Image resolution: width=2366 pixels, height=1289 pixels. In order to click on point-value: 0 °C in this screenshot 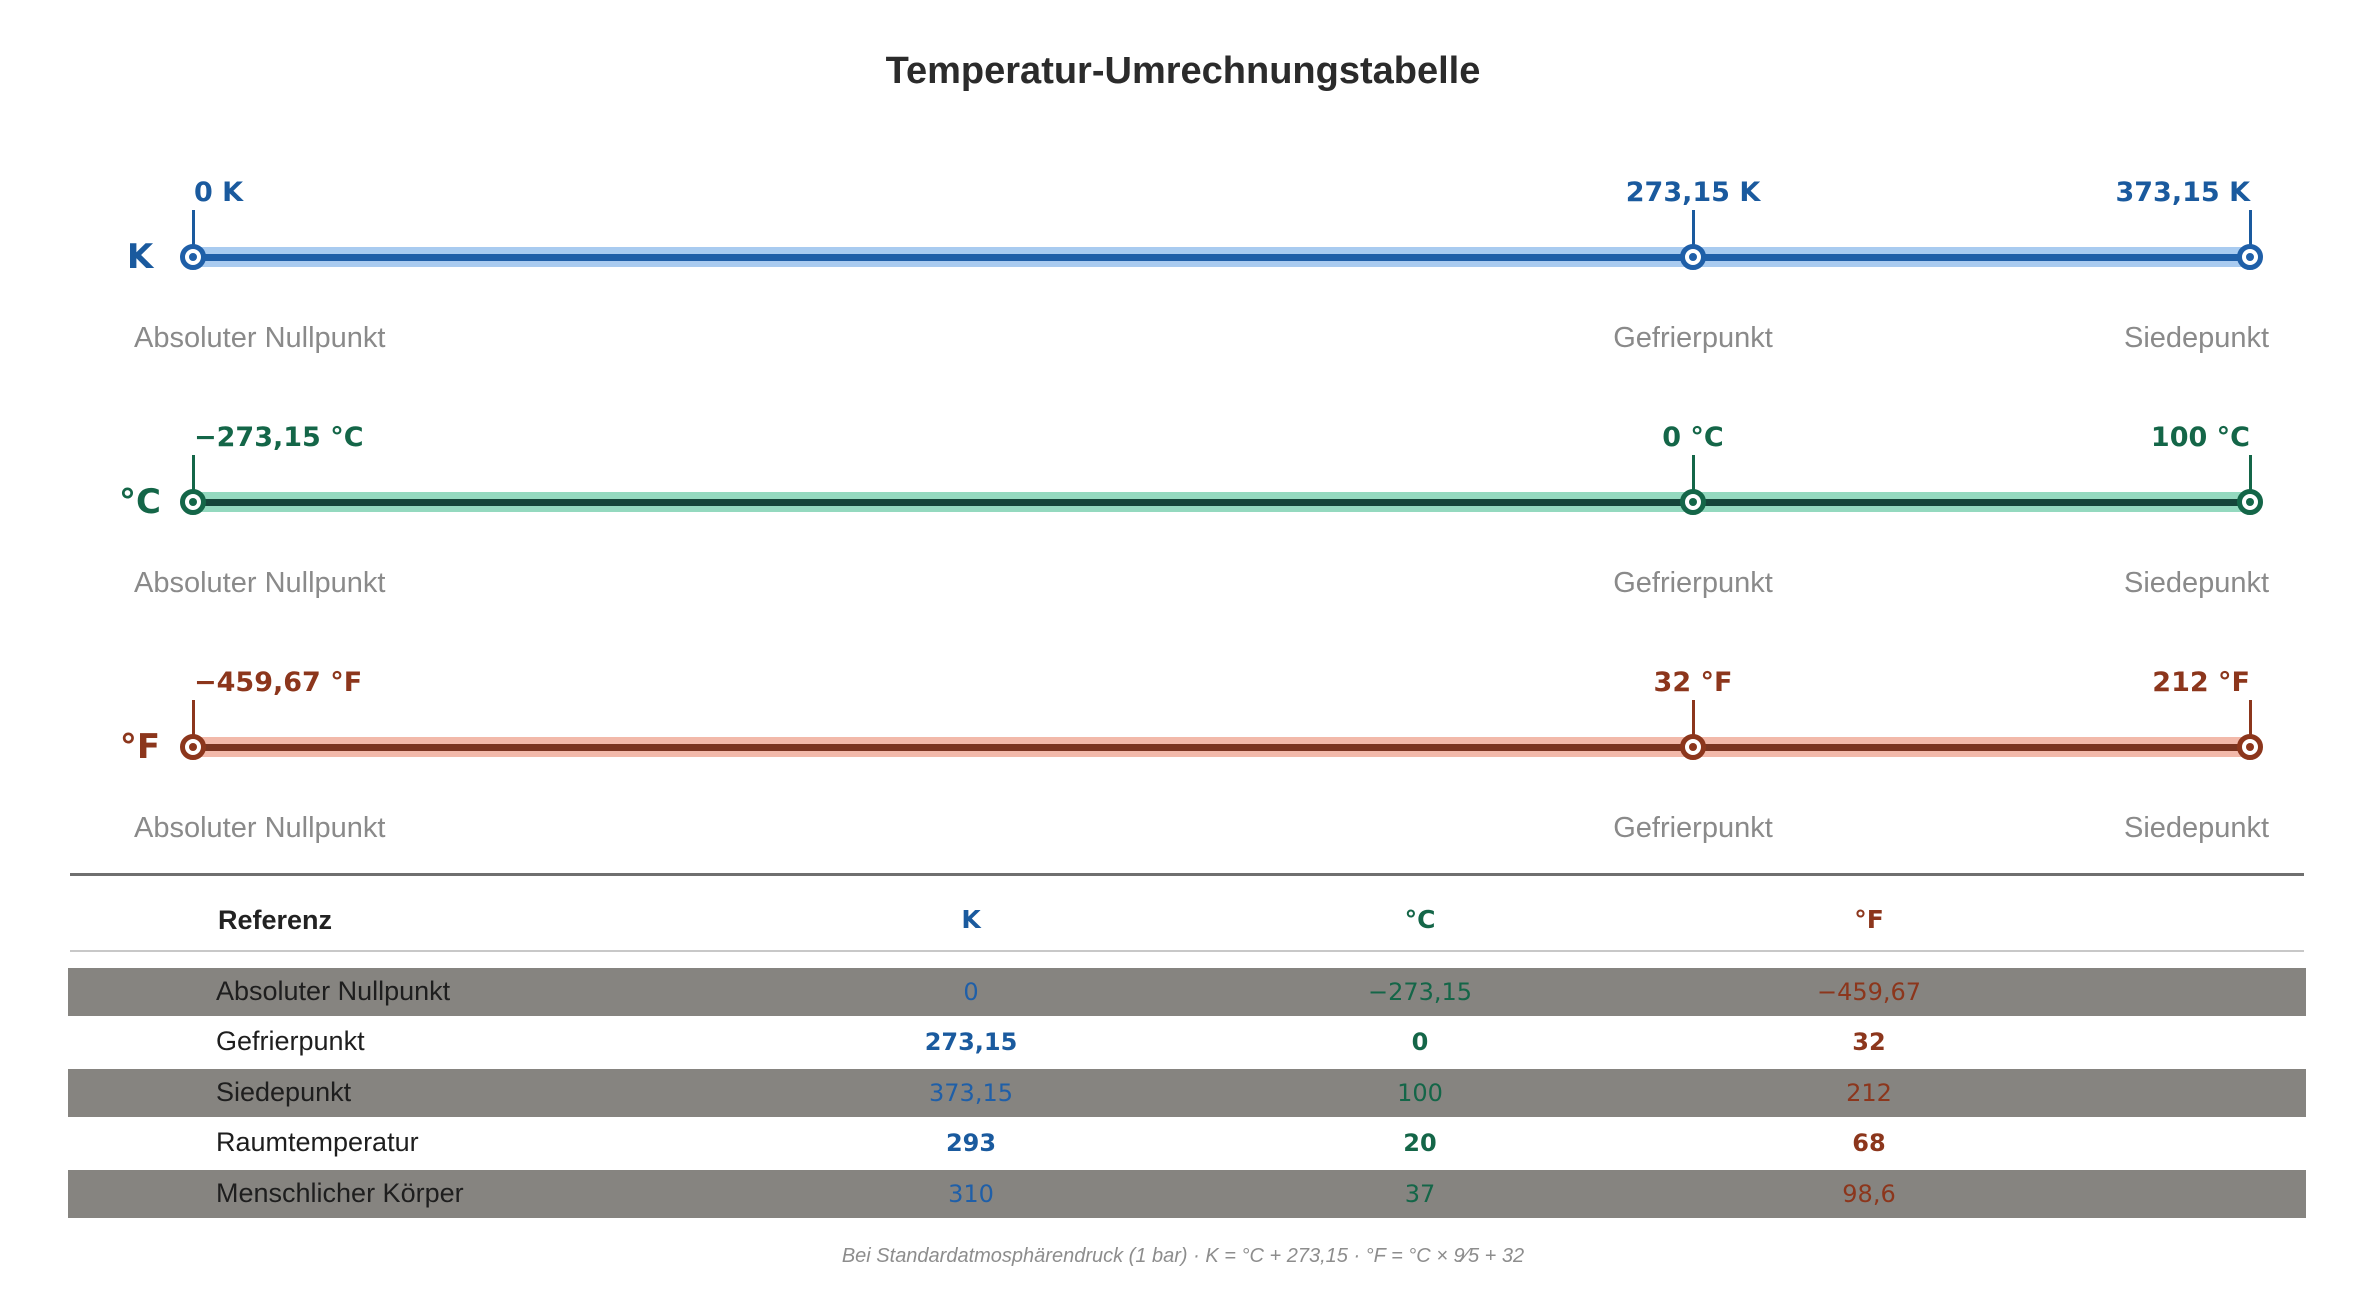, I will do `click(1693, 437)`.